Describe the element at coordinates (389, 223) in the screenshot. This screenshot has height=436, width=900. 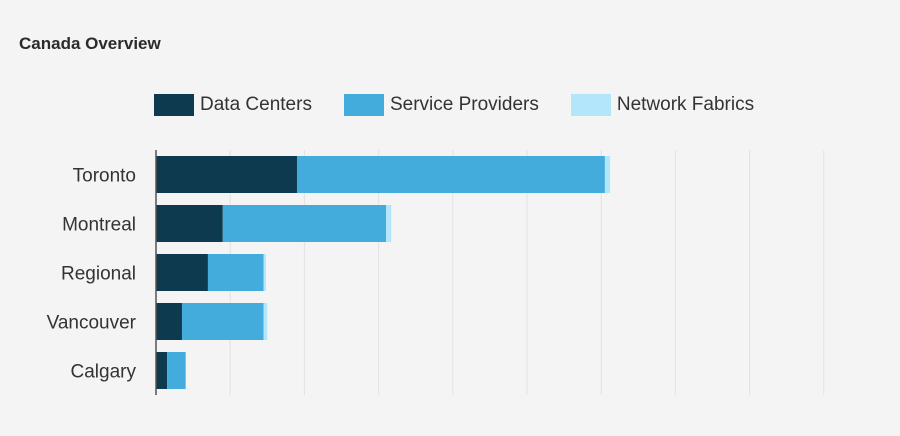
I see `bar-montreal-network-fabrics` at that location.